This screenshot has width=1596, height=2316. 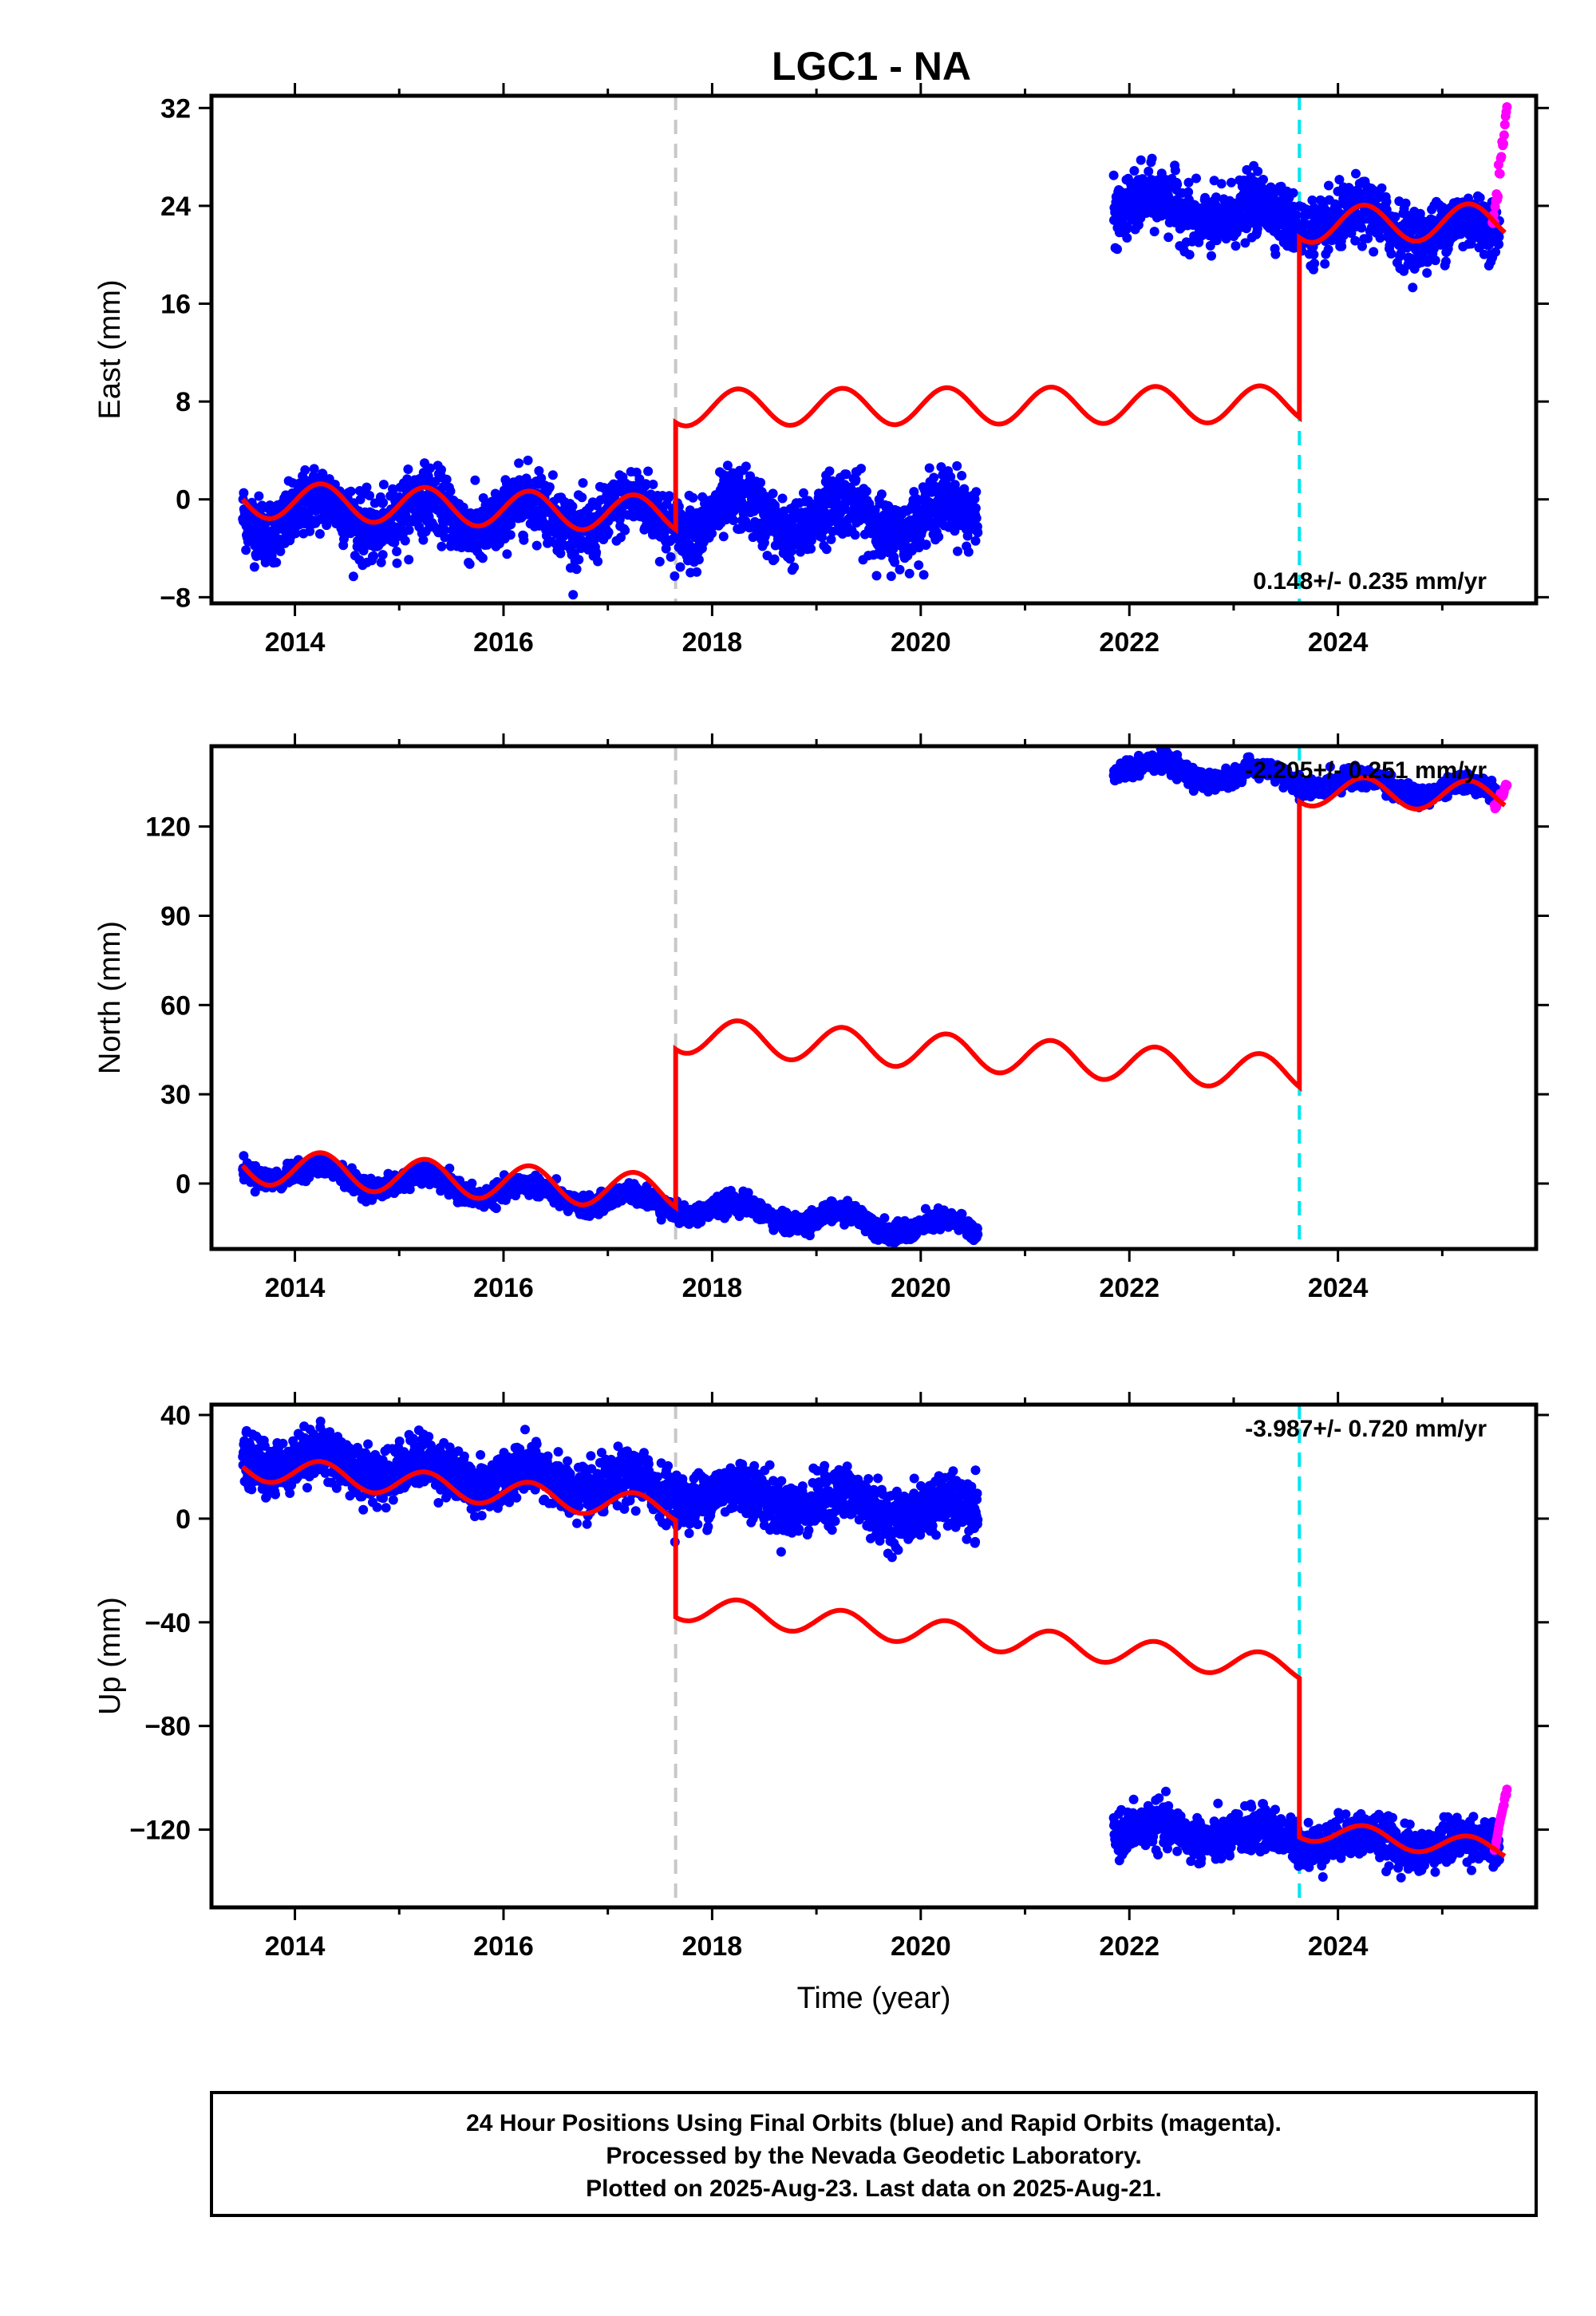 I want to click on east-y-tick-label: 0, so click(x=183, y=500).